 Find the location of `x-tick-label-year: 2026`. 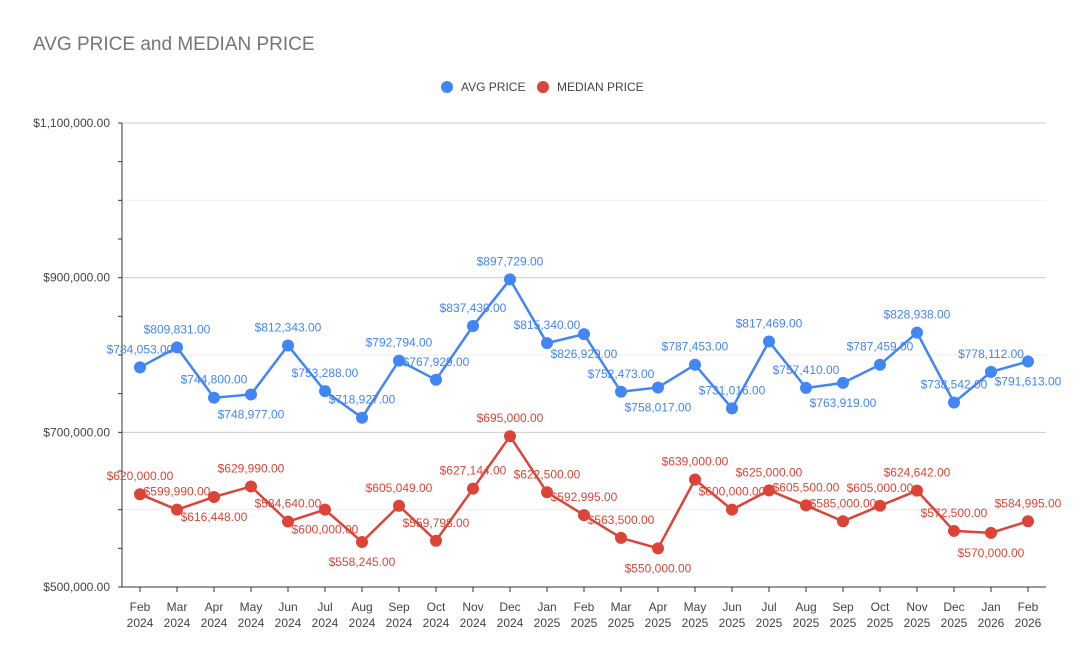

x-tick-label-year: 2026 is located at coordinates (1028, 623).